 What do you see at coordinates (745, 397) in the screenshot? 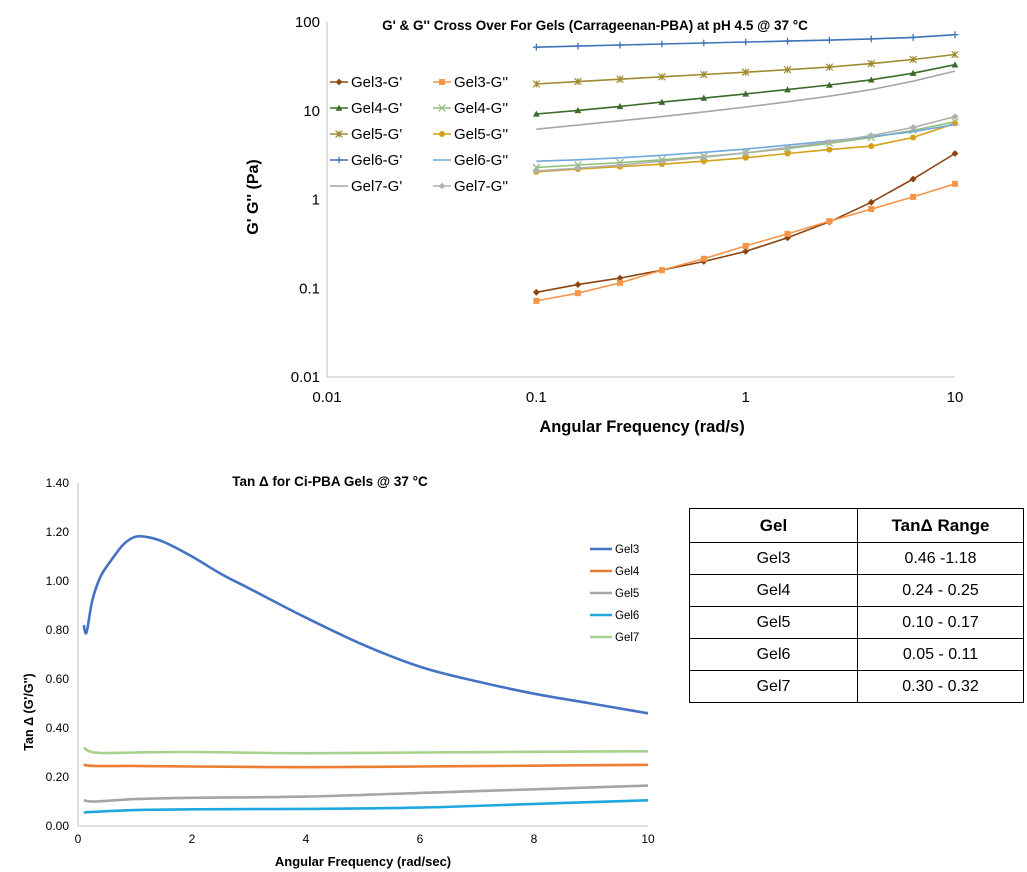
I see `chart1-x-tick-label: 1` at bounding box center [745, 397].